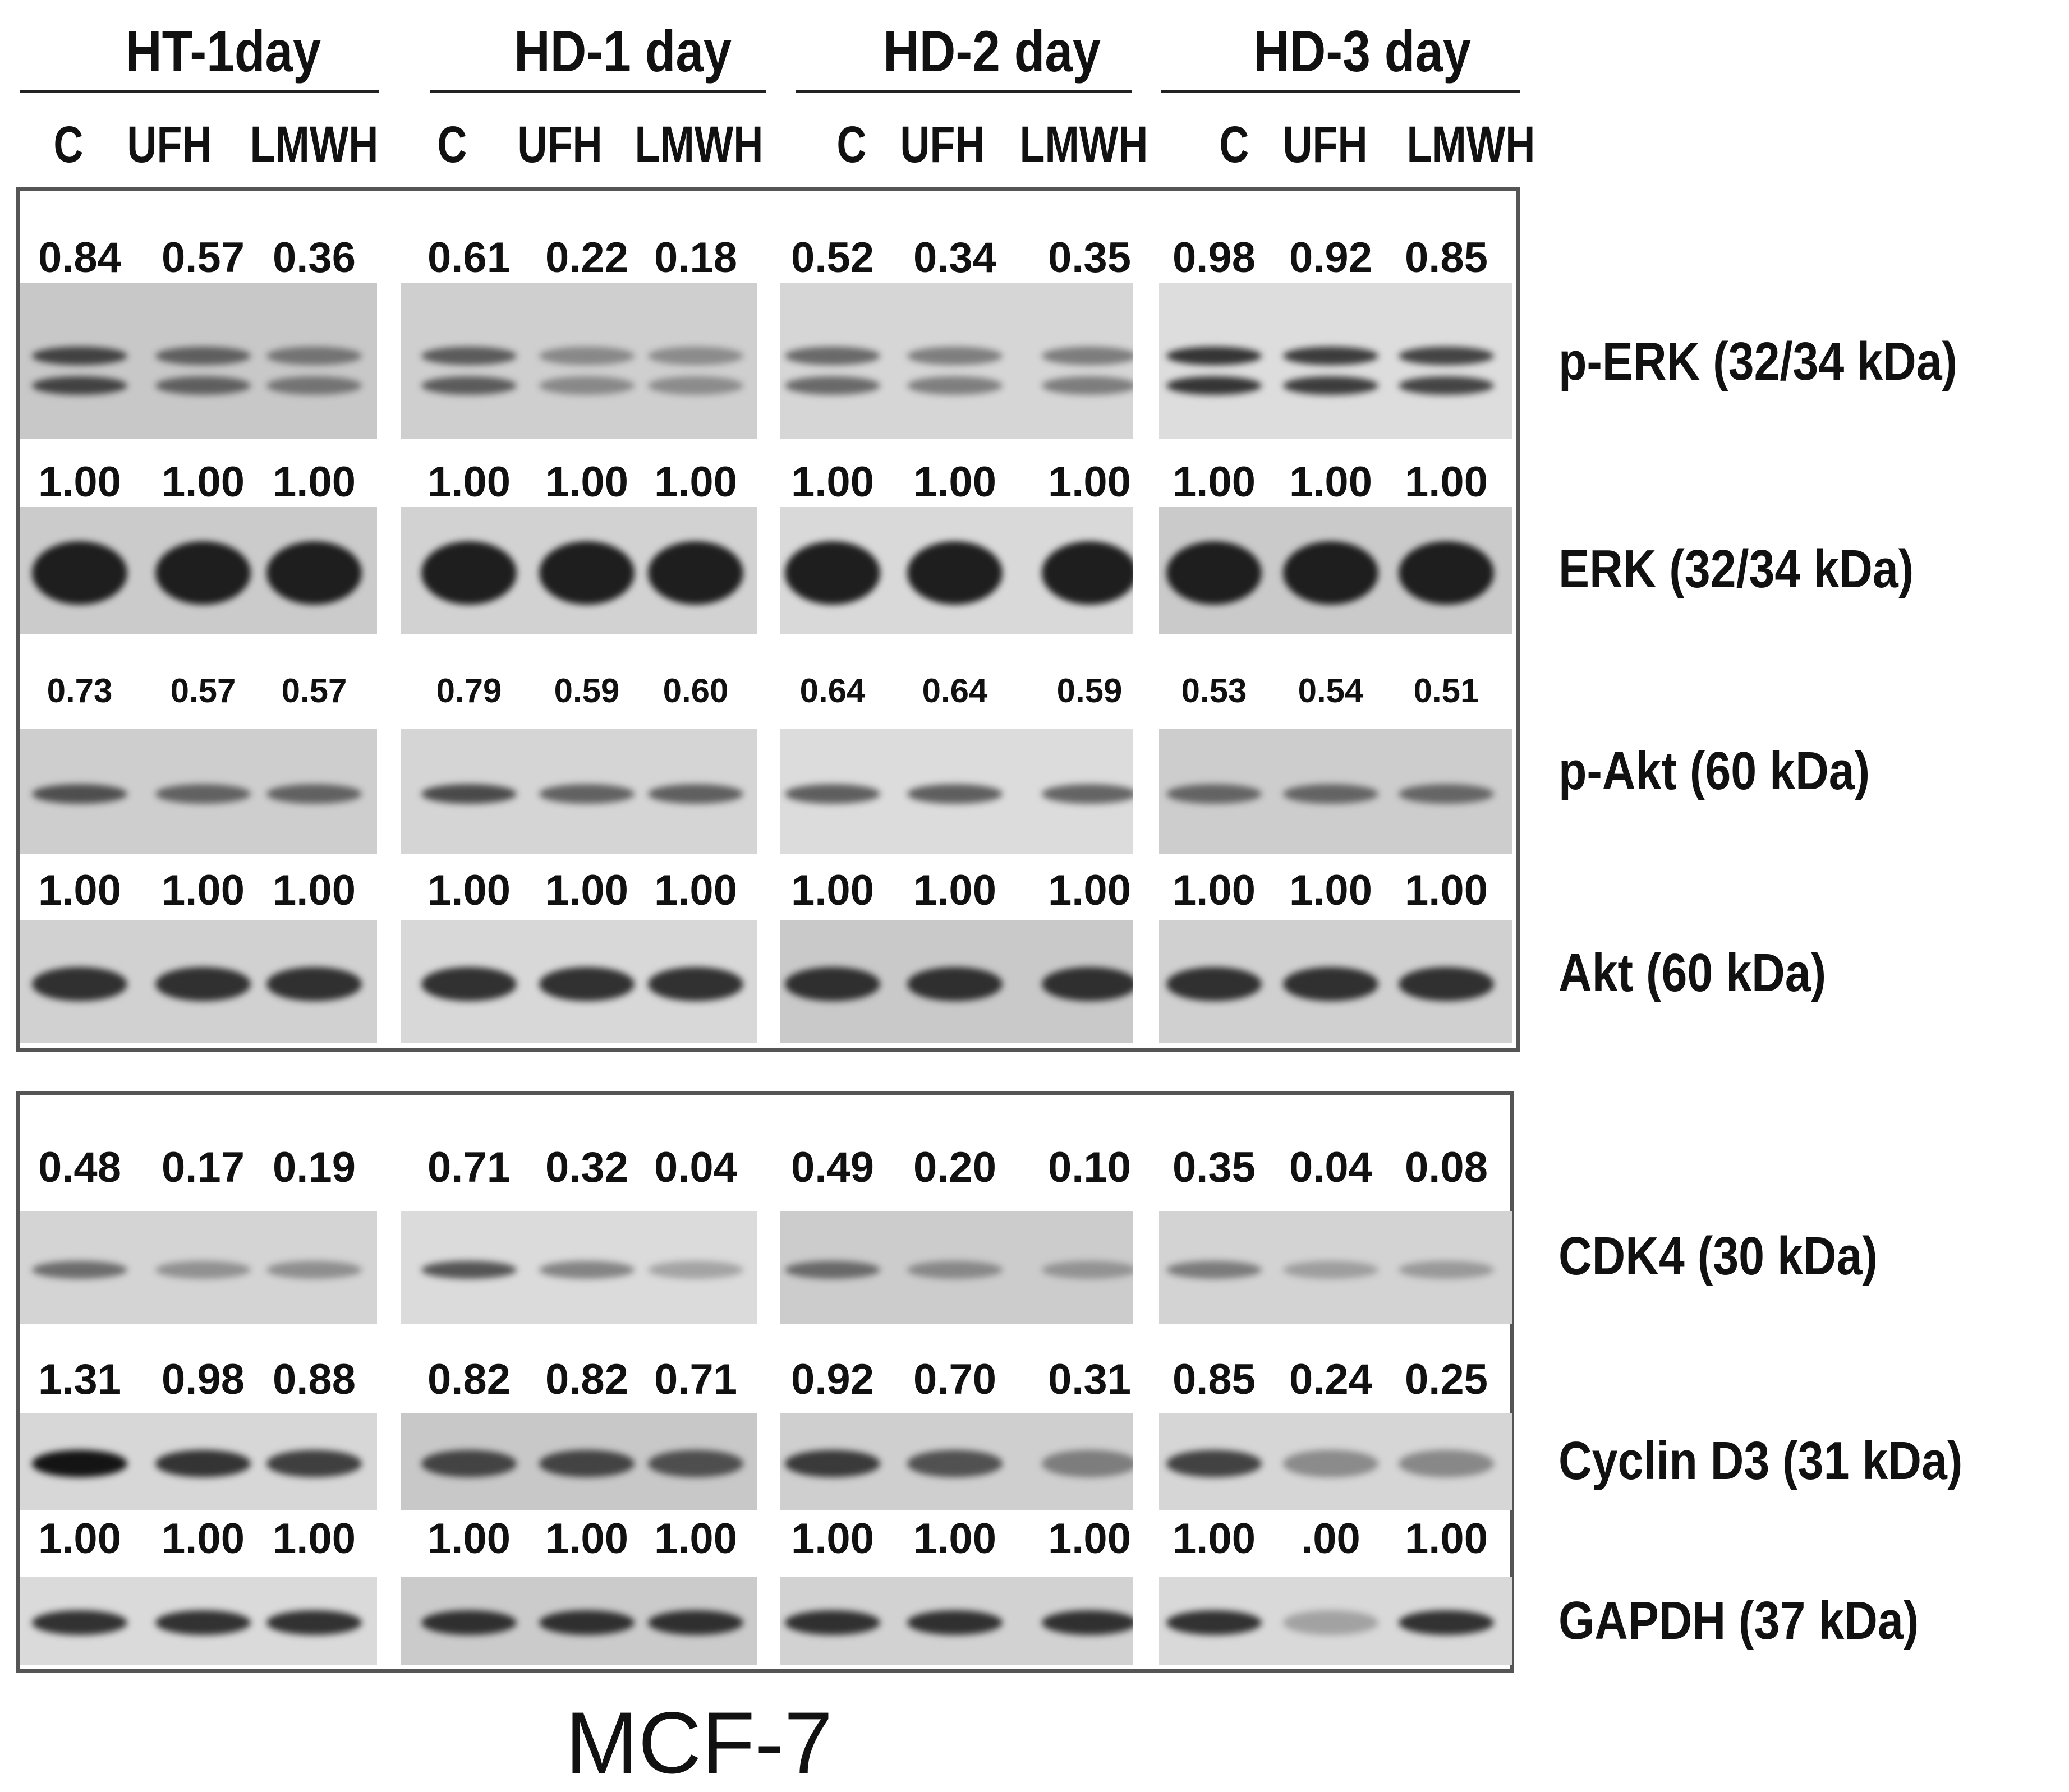 This screenshot has height=1792, width=2069. Describe the element at coordinates (1446, 1167) in the screenshot. I see `quantification-value: 0.08` at that location.